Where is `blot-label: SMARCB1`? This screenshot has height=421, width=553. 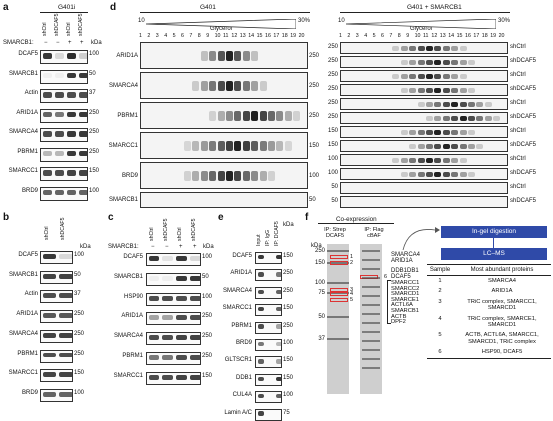
blot-label: SMARCB1 is located at coordinates (128, 276).